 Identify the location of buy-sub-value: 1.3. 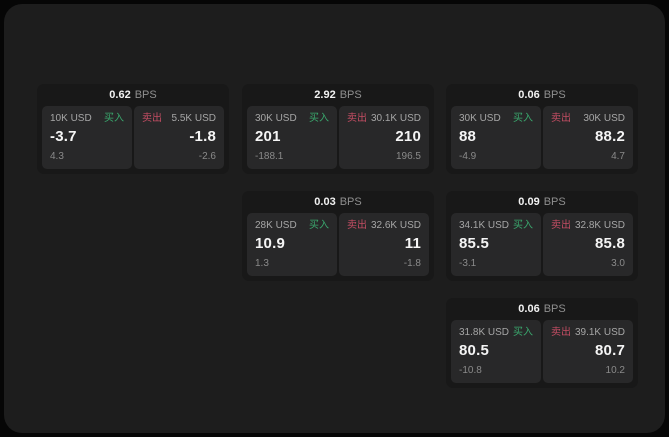
(262, 263).